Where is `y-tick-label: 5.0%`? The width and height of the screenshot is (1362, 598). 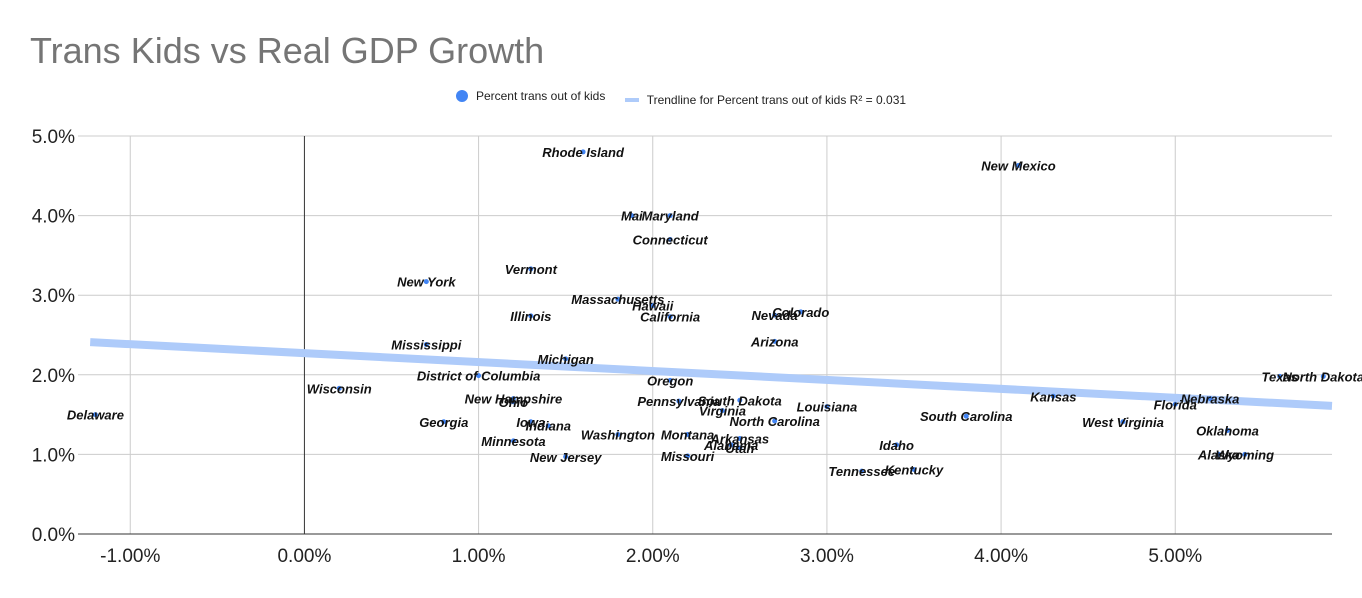
y-tick-label: 5.0% is located at coordinates (53, 137).